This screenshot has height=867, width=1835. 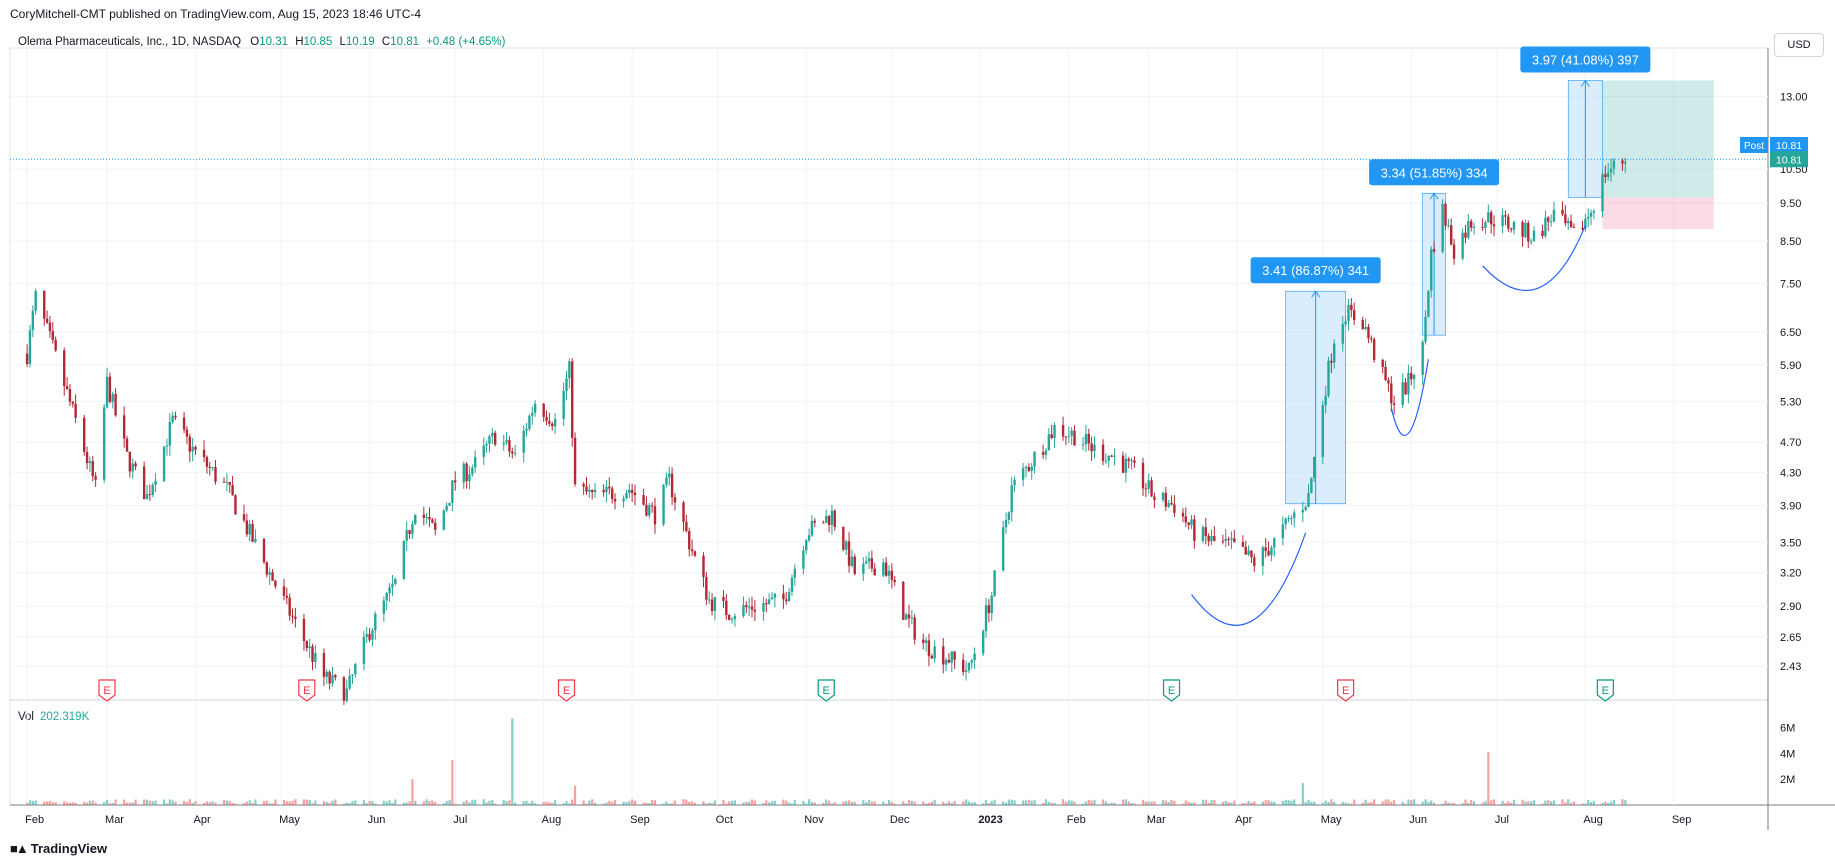 What do you see at coordinates (1658, 139) in the screenshot?
I see `position-target-zone` at bounding box center [1658, 139].